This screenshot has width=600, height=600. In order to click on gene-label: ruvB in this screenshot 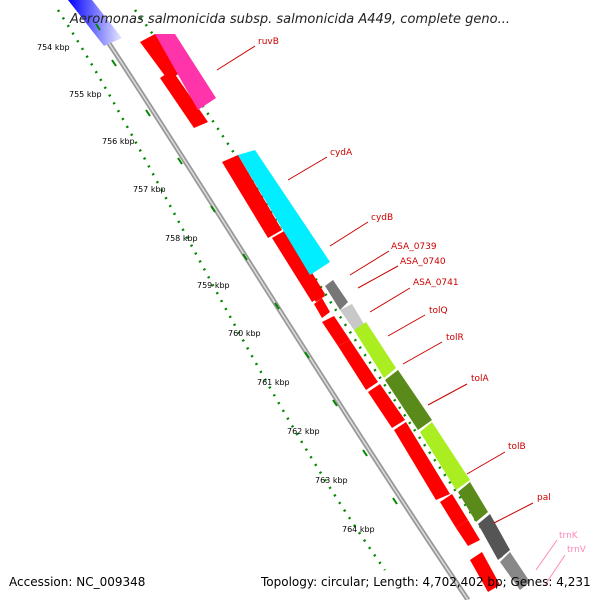, I will do `click(268, 42)`.